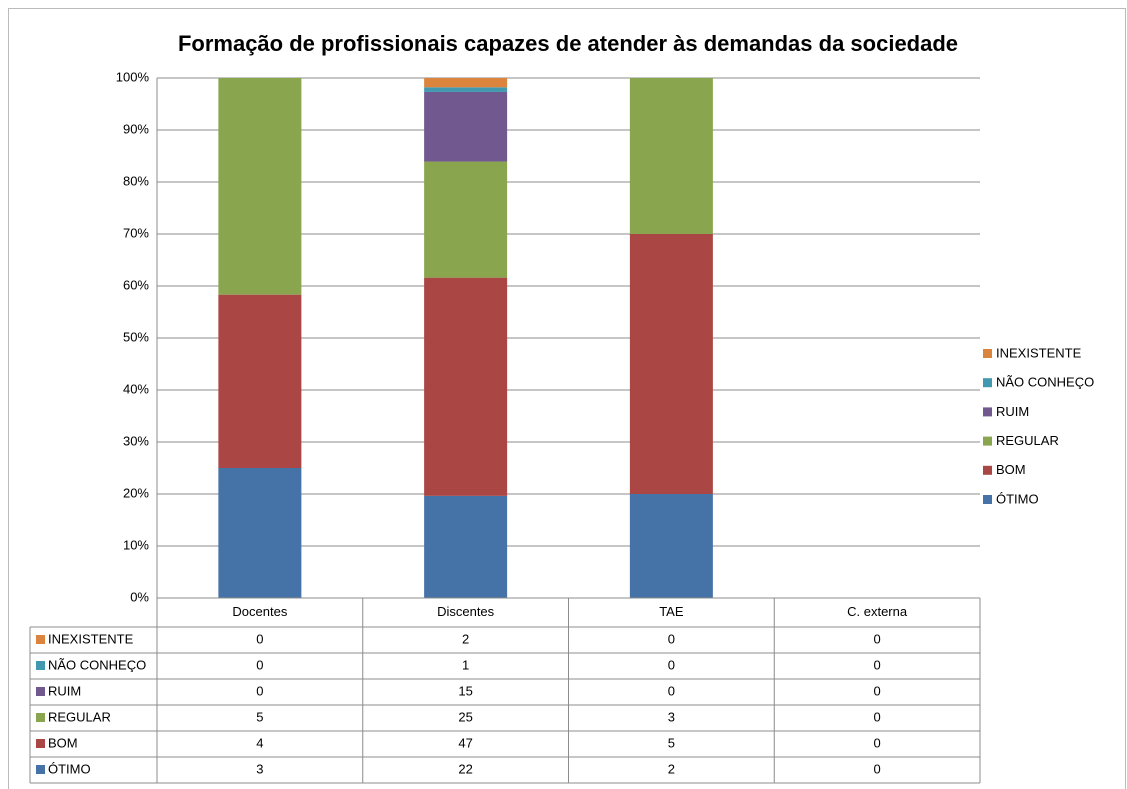 This screenshot has height=789, width=1127. What do you see at coordinates (136, 388) in the screenshot?
I see `y-tick-label: 40%` at bounding box center [136, 388].